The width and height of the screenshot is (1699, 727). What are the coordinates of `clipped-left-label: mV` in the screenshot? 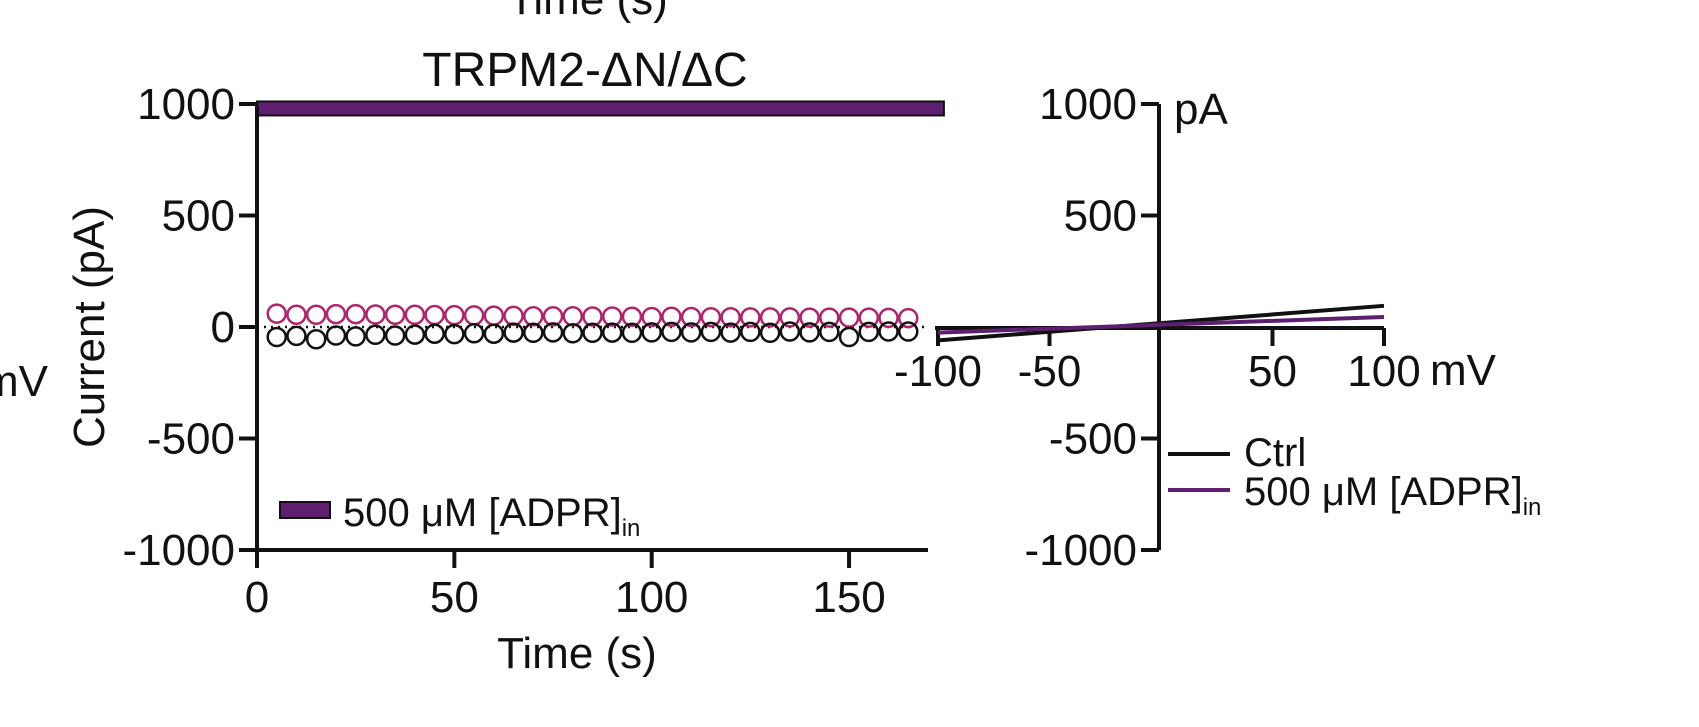 It's located at (24, 381).